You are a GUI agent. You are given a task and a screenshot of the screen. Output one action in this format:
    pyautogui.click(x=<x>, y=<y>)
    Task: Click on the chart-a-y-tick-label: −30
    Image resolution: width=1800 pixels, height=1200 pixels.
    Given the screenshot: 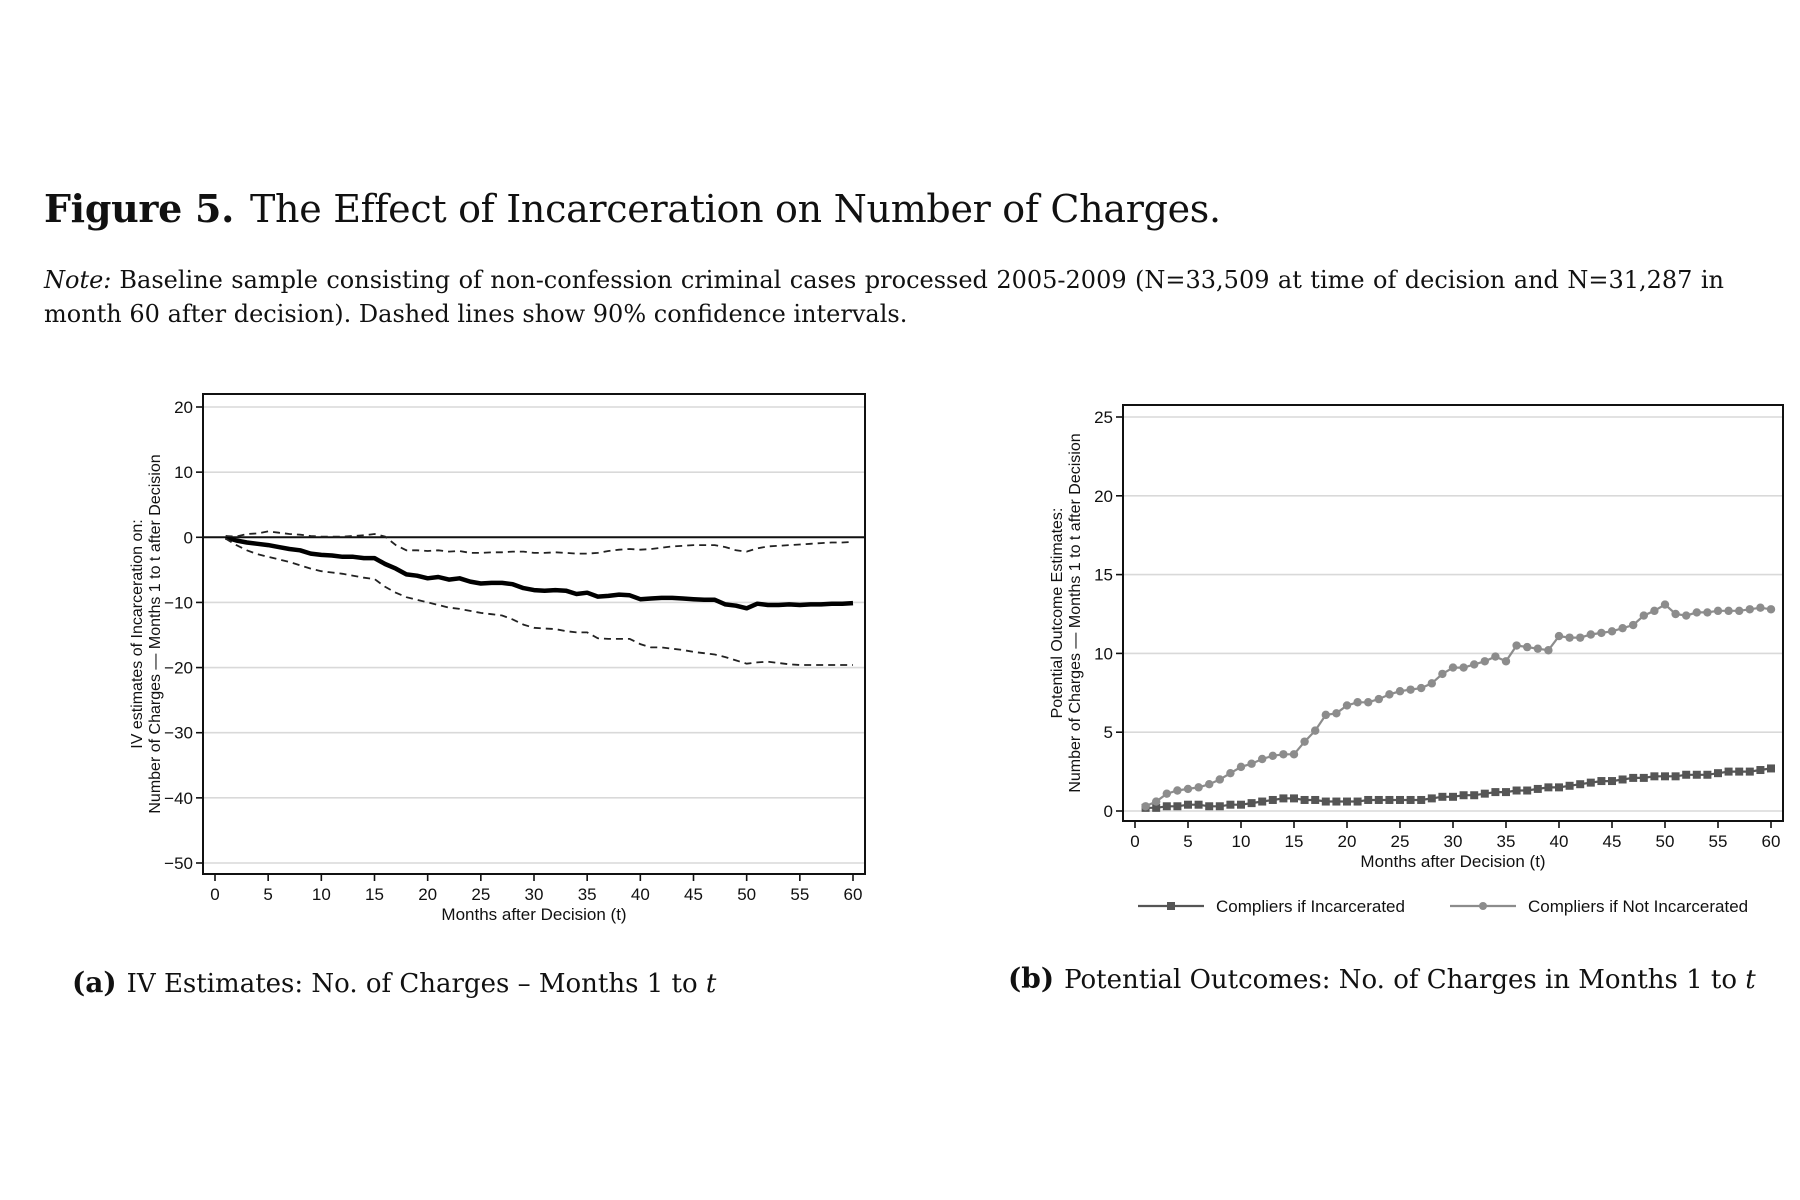 What is the action you would take?
    pyautogui.click(x=178, y=733)
    